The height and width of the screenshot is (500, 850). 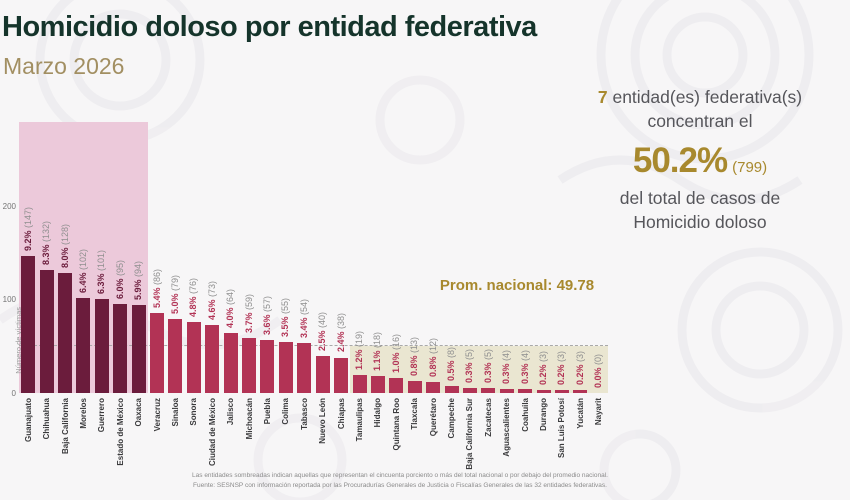 What do you see at coordinates (599, 412) in the screenshot?
I see `state-label-nayarit: Nayarit` at bounding box center [599, 412].